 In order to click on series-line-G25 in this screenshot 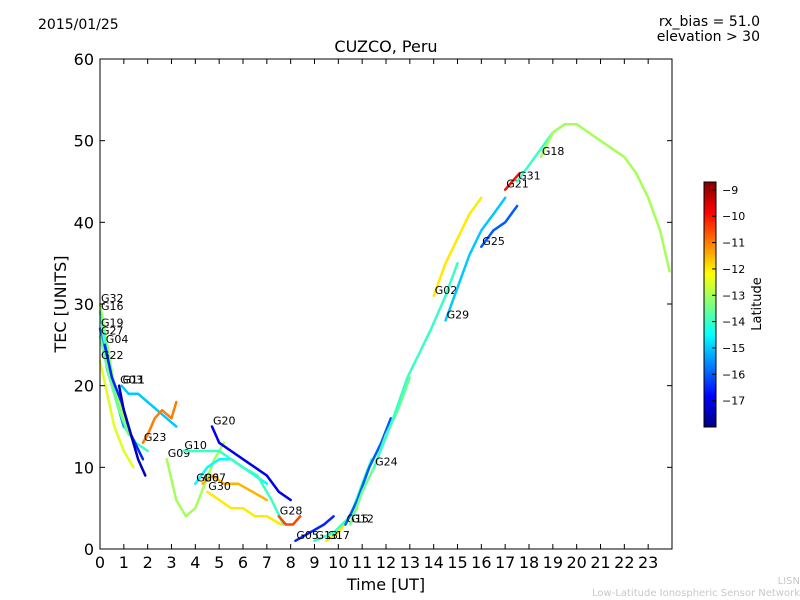, I will do `click(499, 226)`.